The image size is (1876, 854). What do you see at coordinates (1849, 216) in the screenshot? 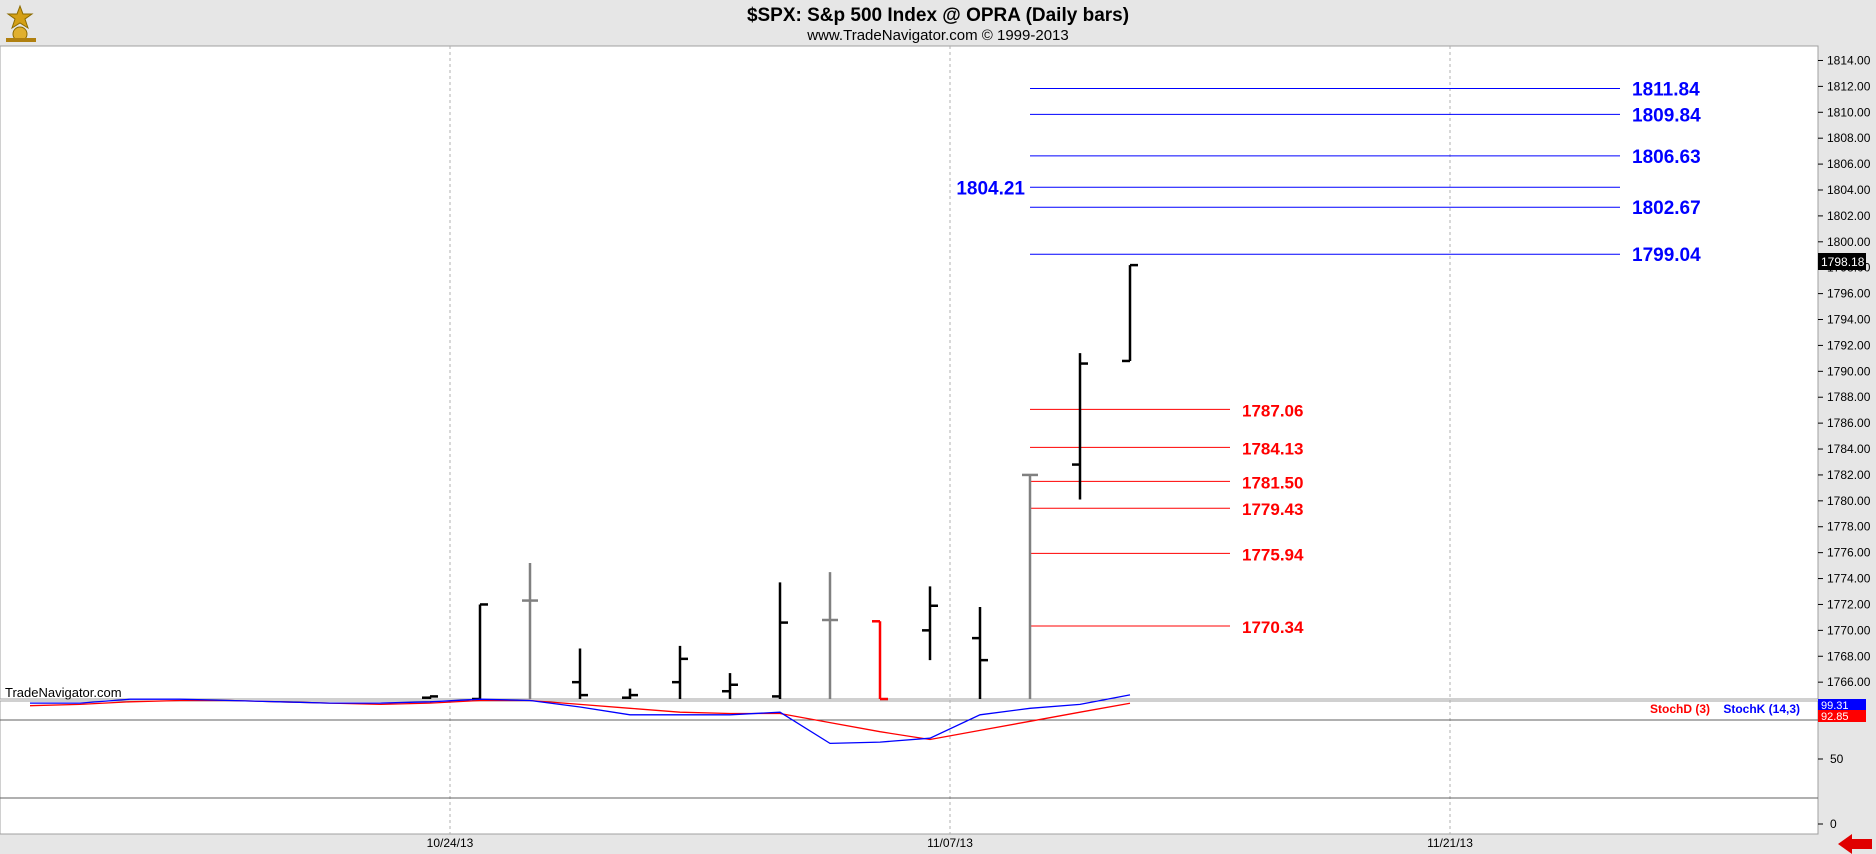
I see `y-tick-label-18: 1802.00` at bounding box center [1849, 216].